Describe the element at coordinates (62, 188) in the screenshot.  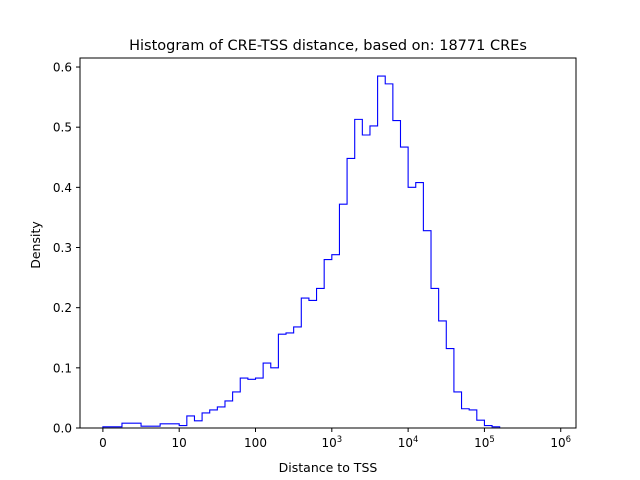
I see `y-tick-label: 0.4` at that location.